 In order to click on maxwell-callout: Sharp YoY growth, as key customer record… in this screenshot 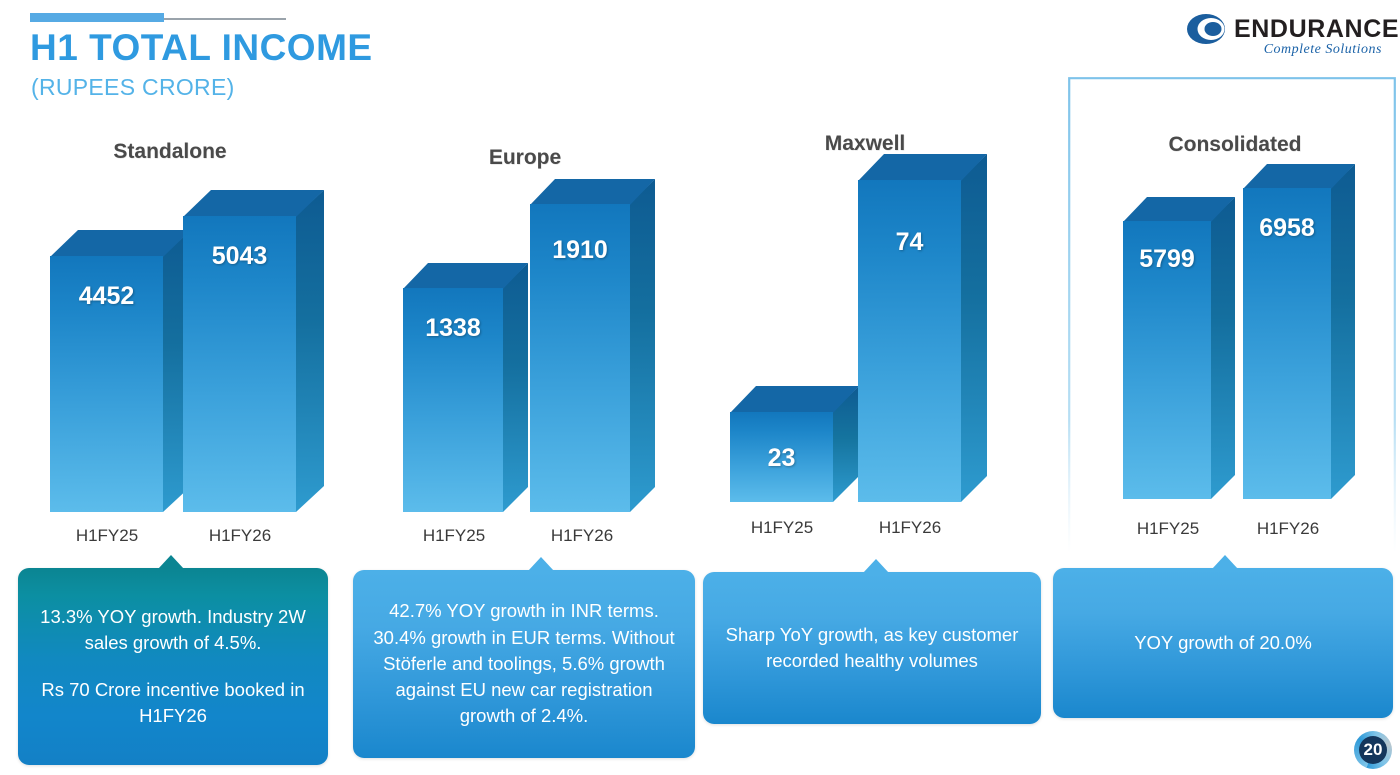, I will do `click(872, 641)`.